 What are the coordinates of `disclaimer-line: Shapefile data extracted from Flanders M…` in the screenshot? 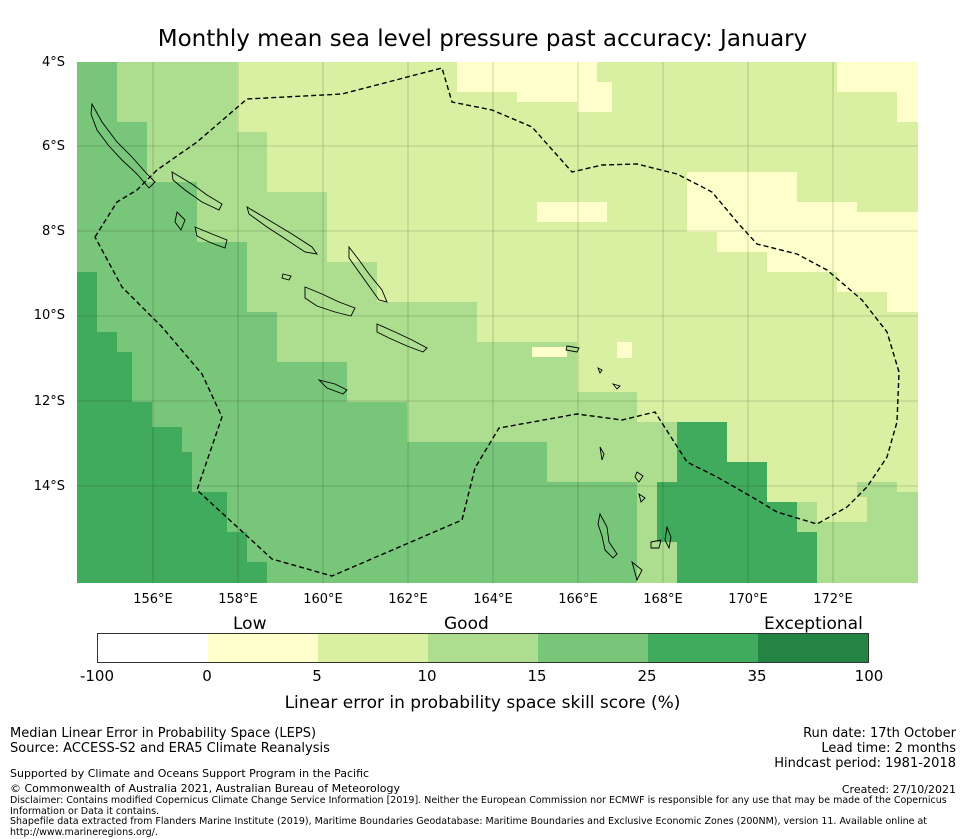 It's located at (469, 821).